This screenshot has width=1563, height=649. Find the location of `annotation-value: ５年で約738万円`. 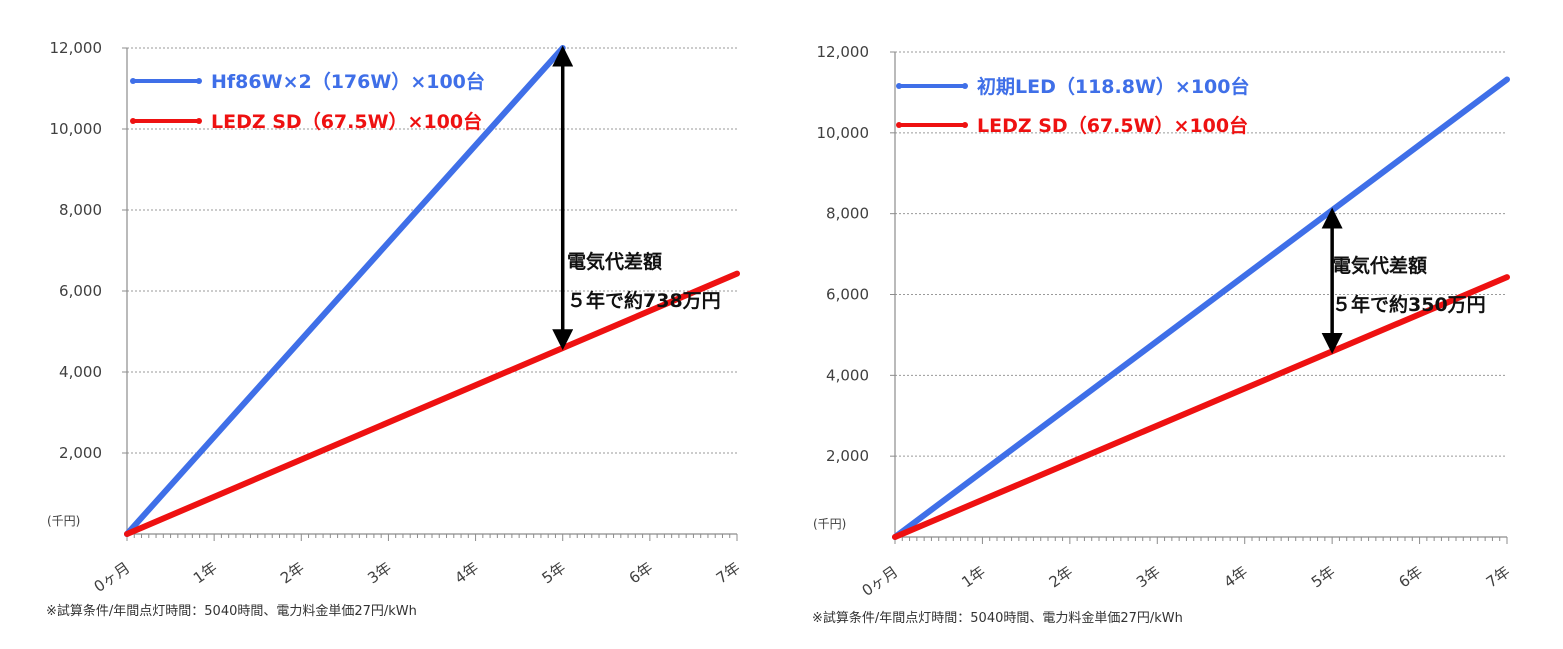

annotation-value: ５年で約738万円 is located at coordinates (644, 300).